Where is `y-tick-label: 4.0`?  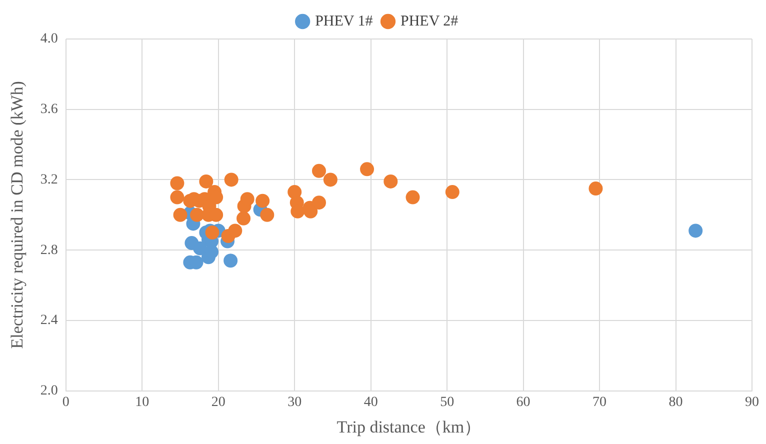 y-tick-label: 4.0 is located at coordinates (49, 39).